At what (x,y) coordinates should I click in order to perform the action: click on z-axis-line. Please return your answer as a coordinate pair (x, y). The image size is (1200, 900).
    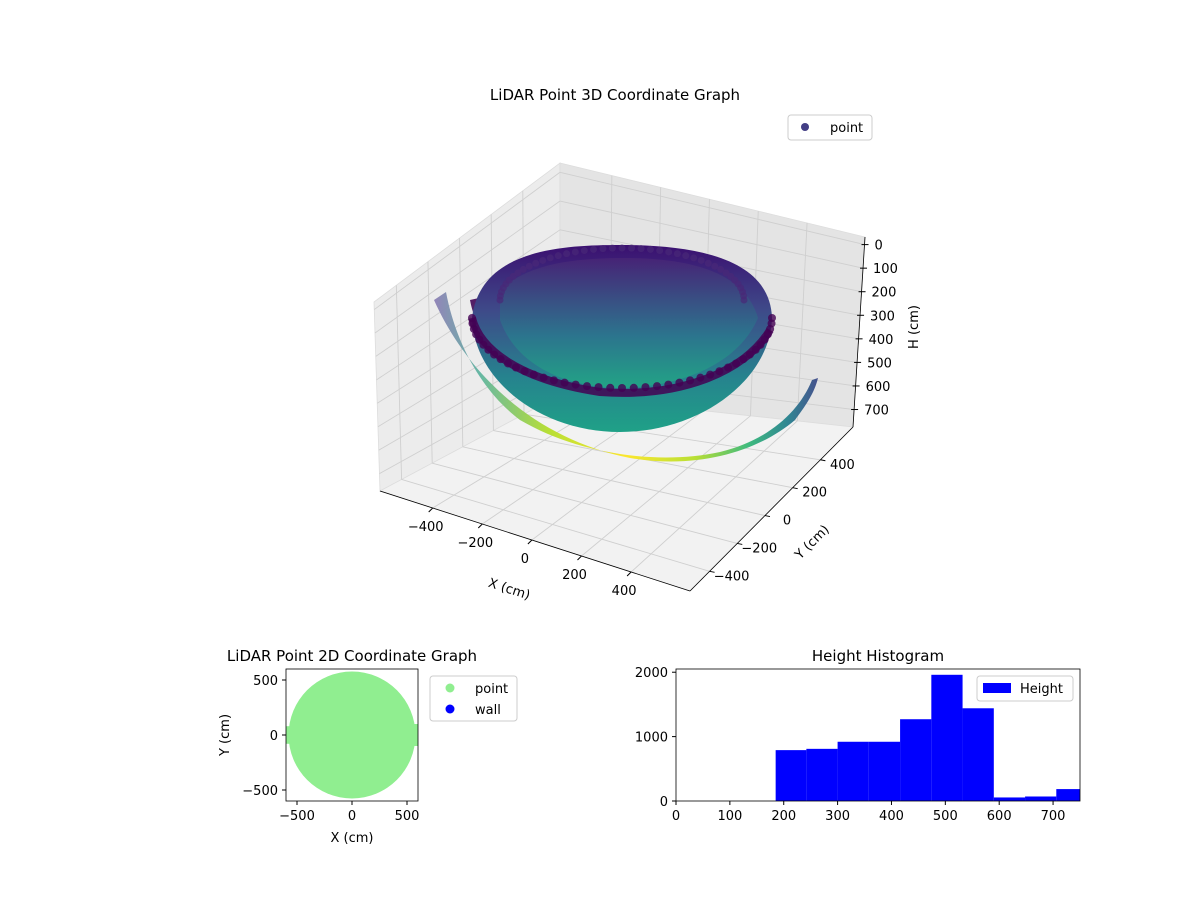
    Looking at the image, I should click on (859, 332).